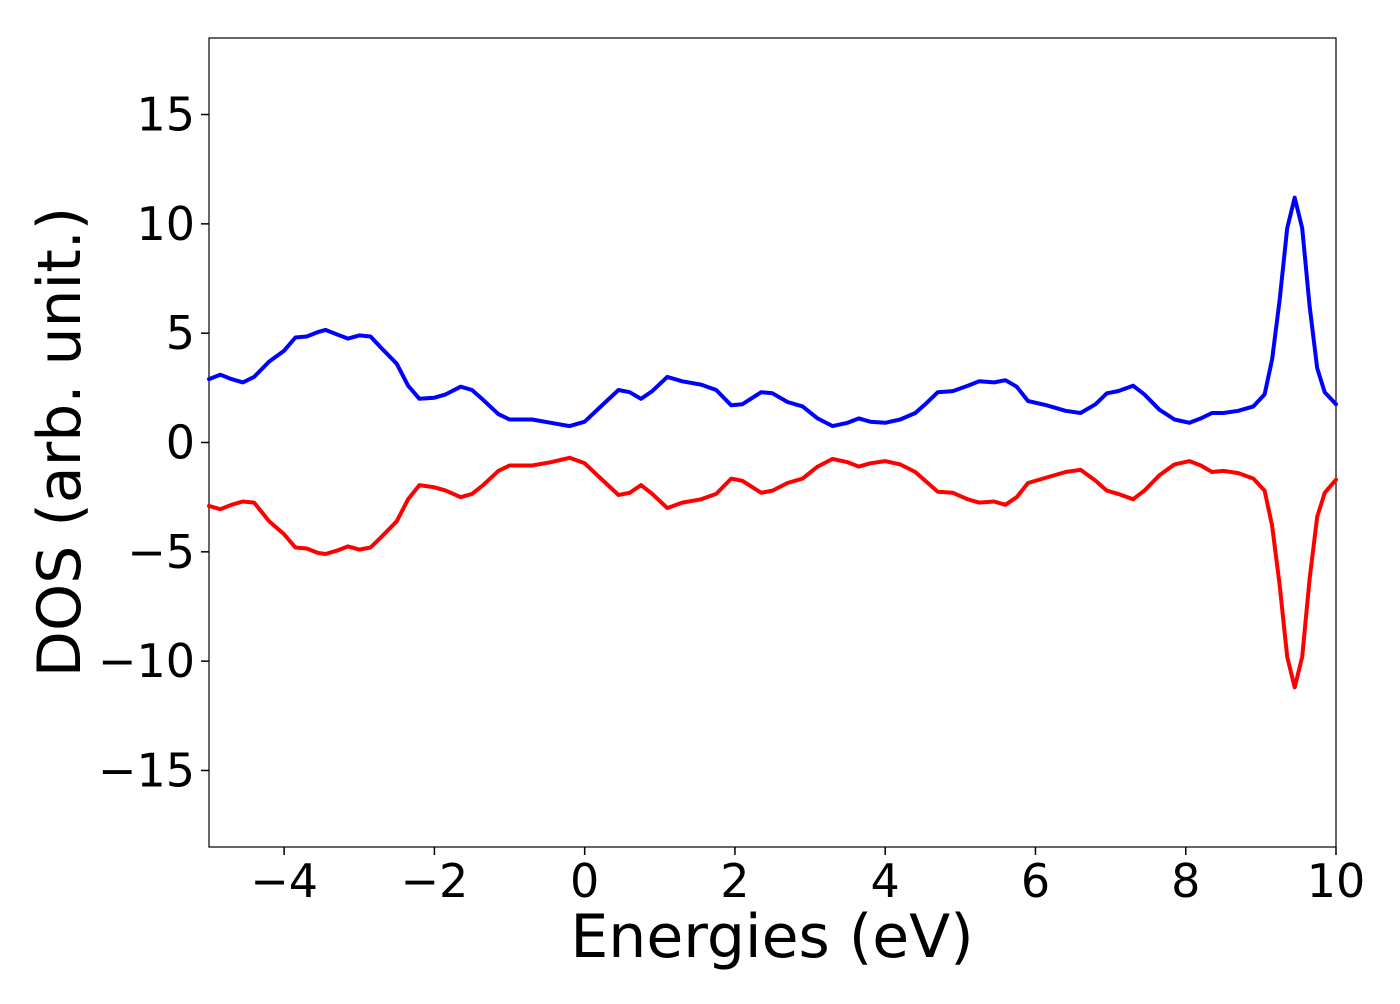 The image size is (1400, 1004). I want to click on x-tick-label: −2, so click(434, 881).